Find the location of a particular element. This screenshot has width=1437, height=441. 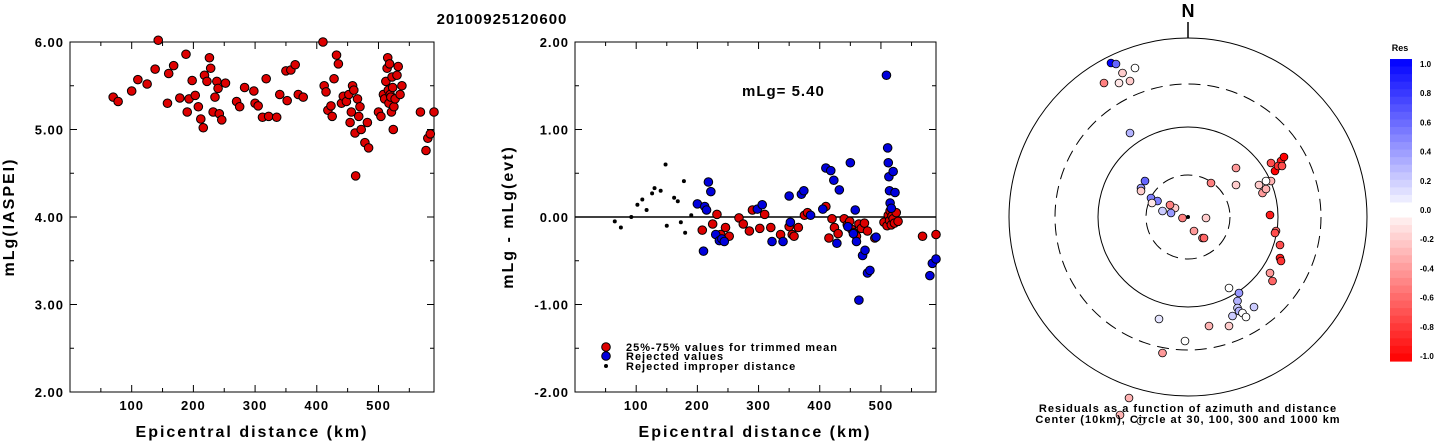

left-xtick-label: 200 is located at coordinates (193, 405).